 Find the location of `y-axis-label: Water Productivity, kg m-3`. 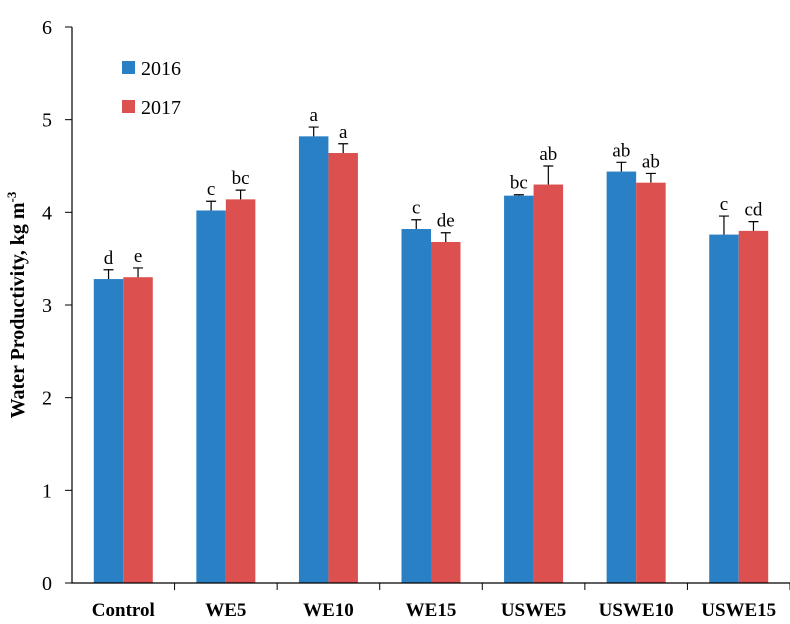

y-axis-label: Water Productivity, kg m-3 is located at coordinates (16, 304).